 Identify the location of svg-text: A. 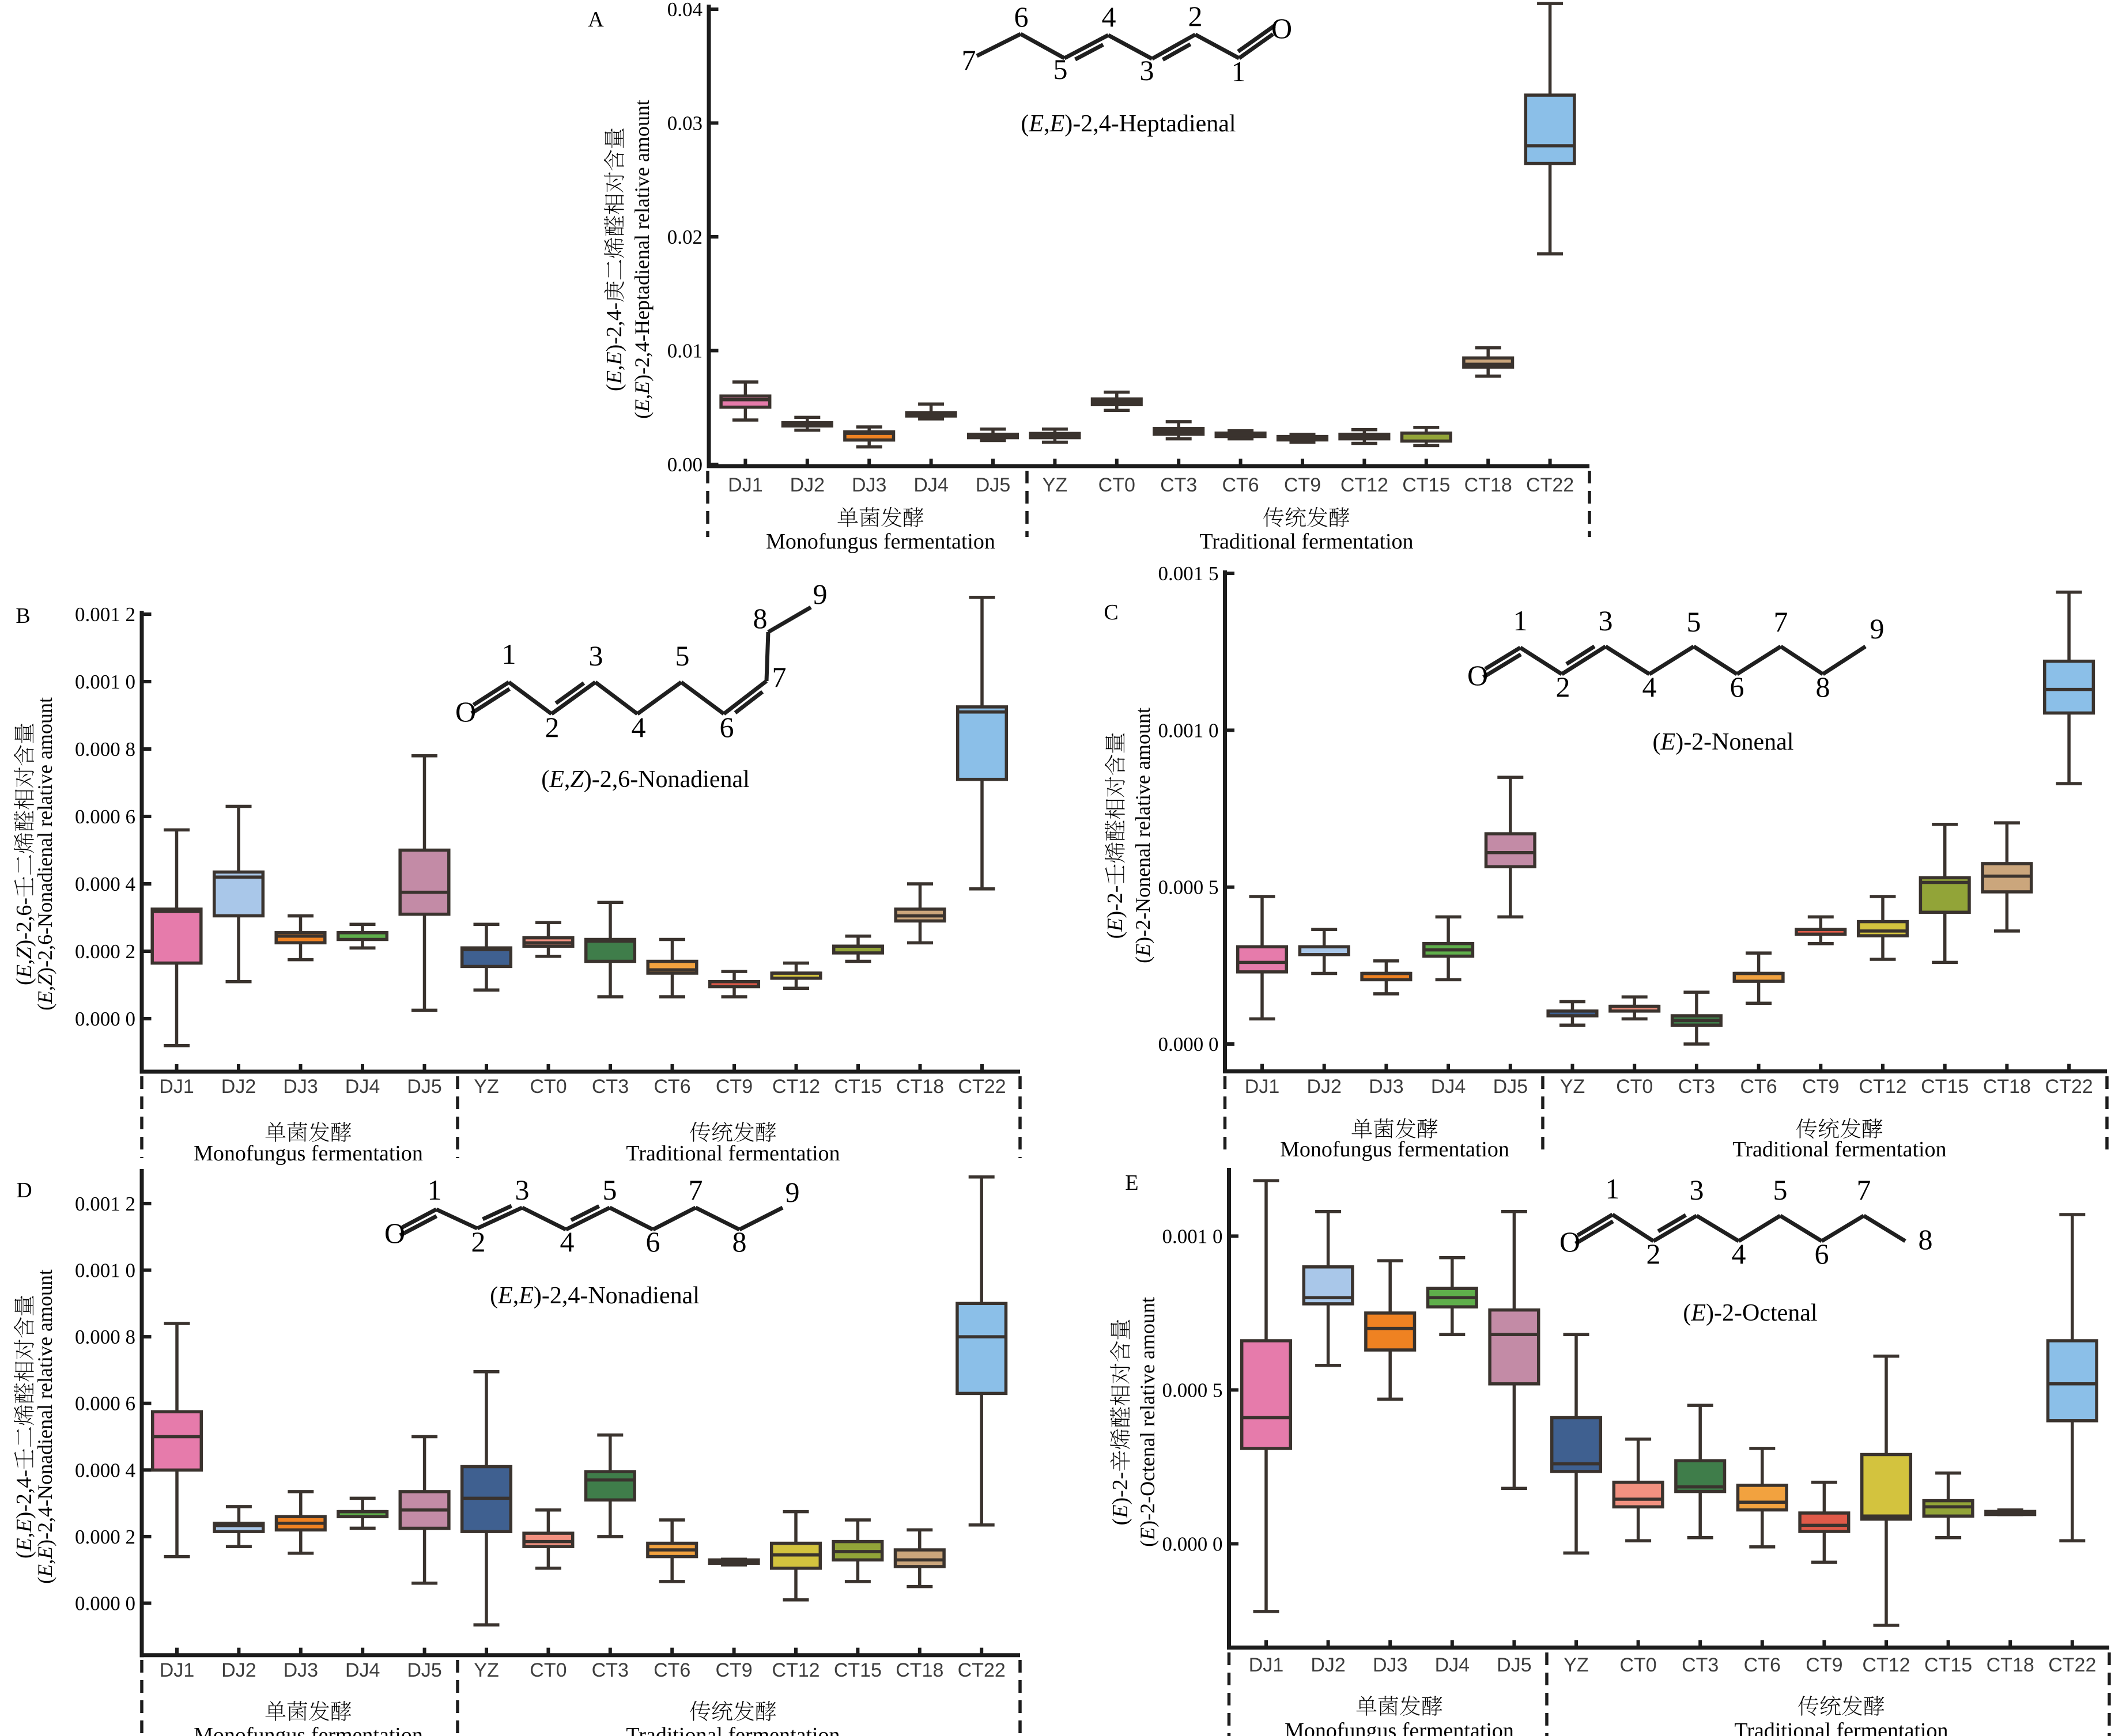
(596, 20).